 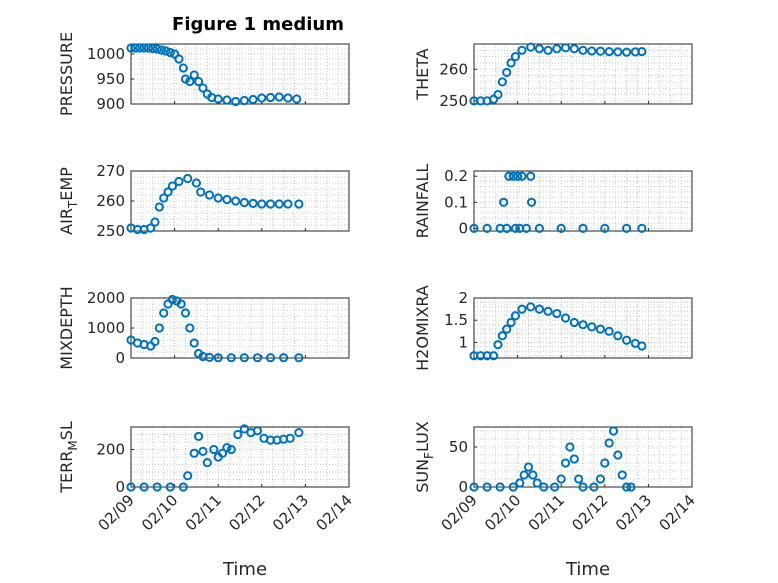 I want to click on axes-mixdepth: 0 1000 2000 MIXDEPTH, so click(x=203, y=328).